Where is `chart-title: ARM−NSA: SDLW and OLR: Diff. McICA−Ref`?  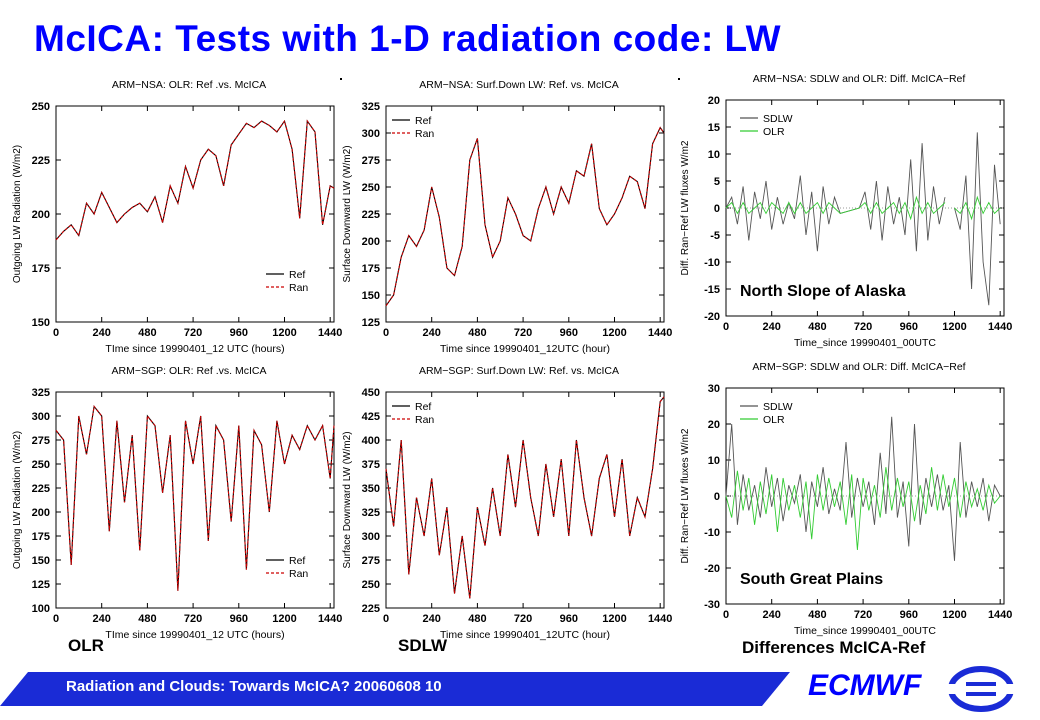
chart-title: ARM−NSA: SDLW and OLR: Diff. McICA−Ref is located at coordinates (859, 79).